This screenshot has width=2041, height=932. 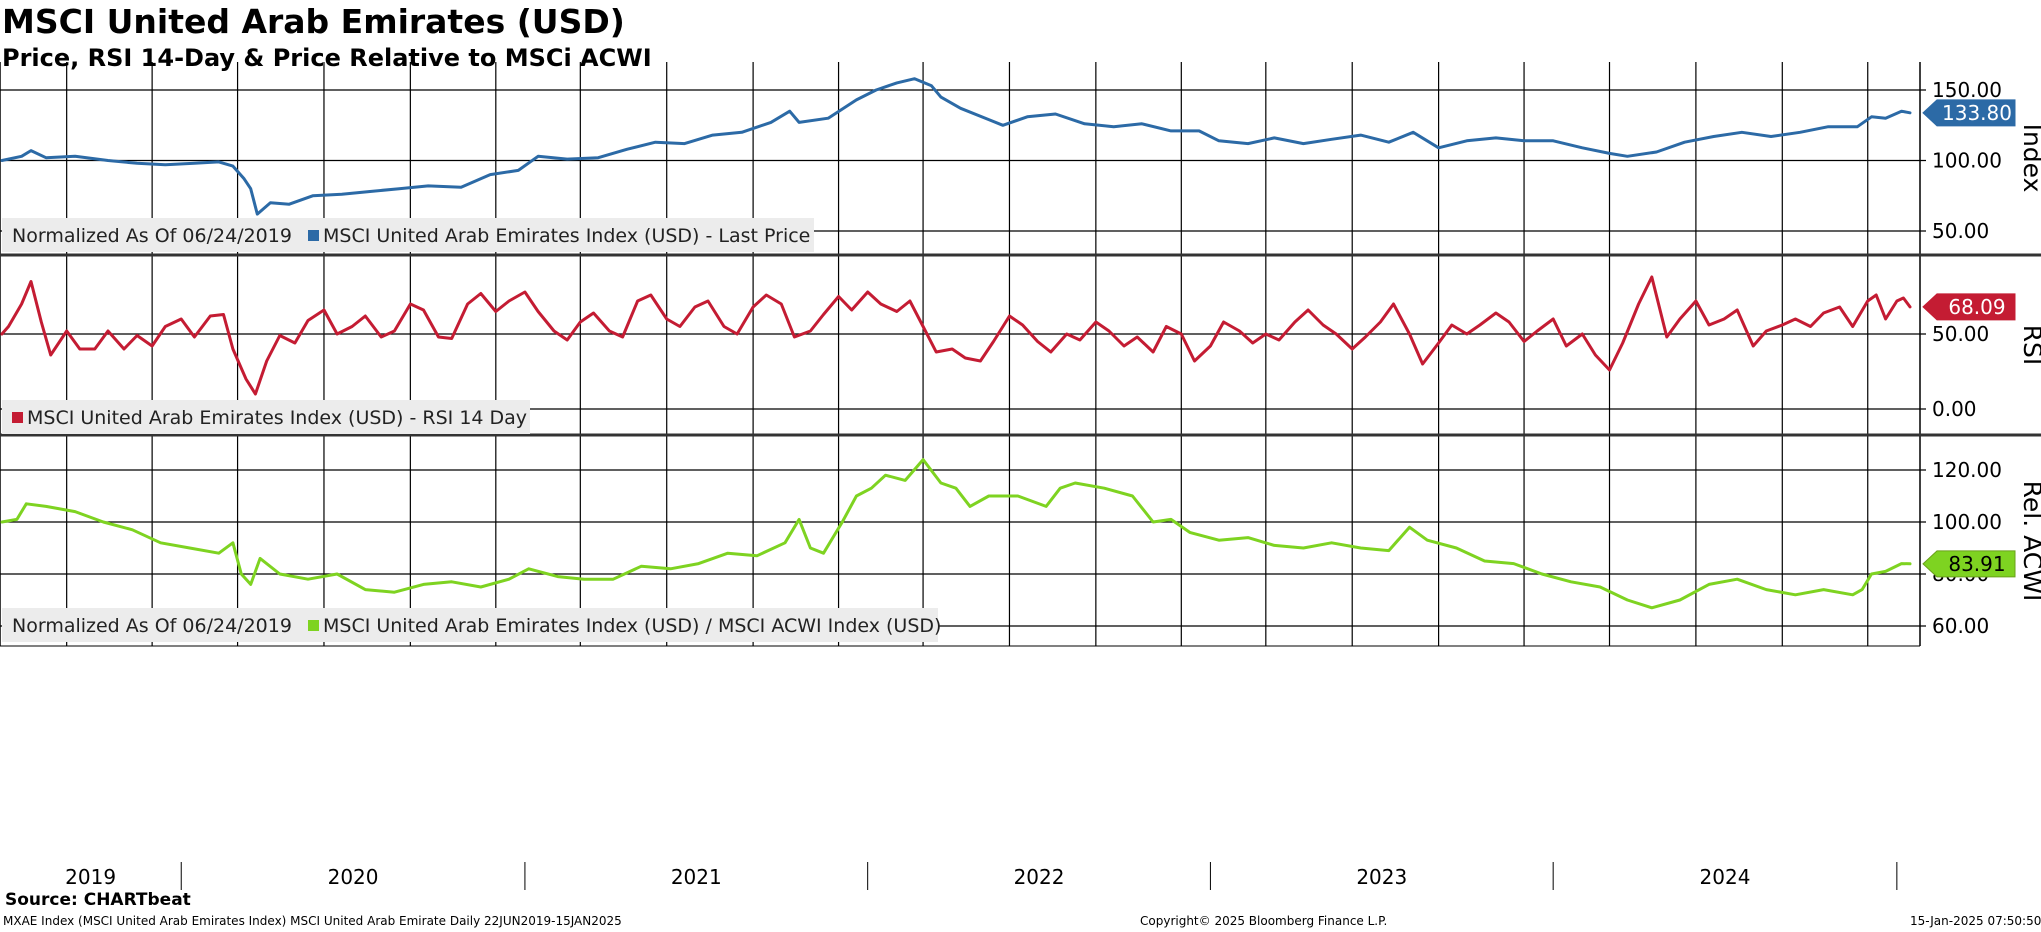 I want to click on x-axis-year-label: 2021, so click(x=696, y=877).